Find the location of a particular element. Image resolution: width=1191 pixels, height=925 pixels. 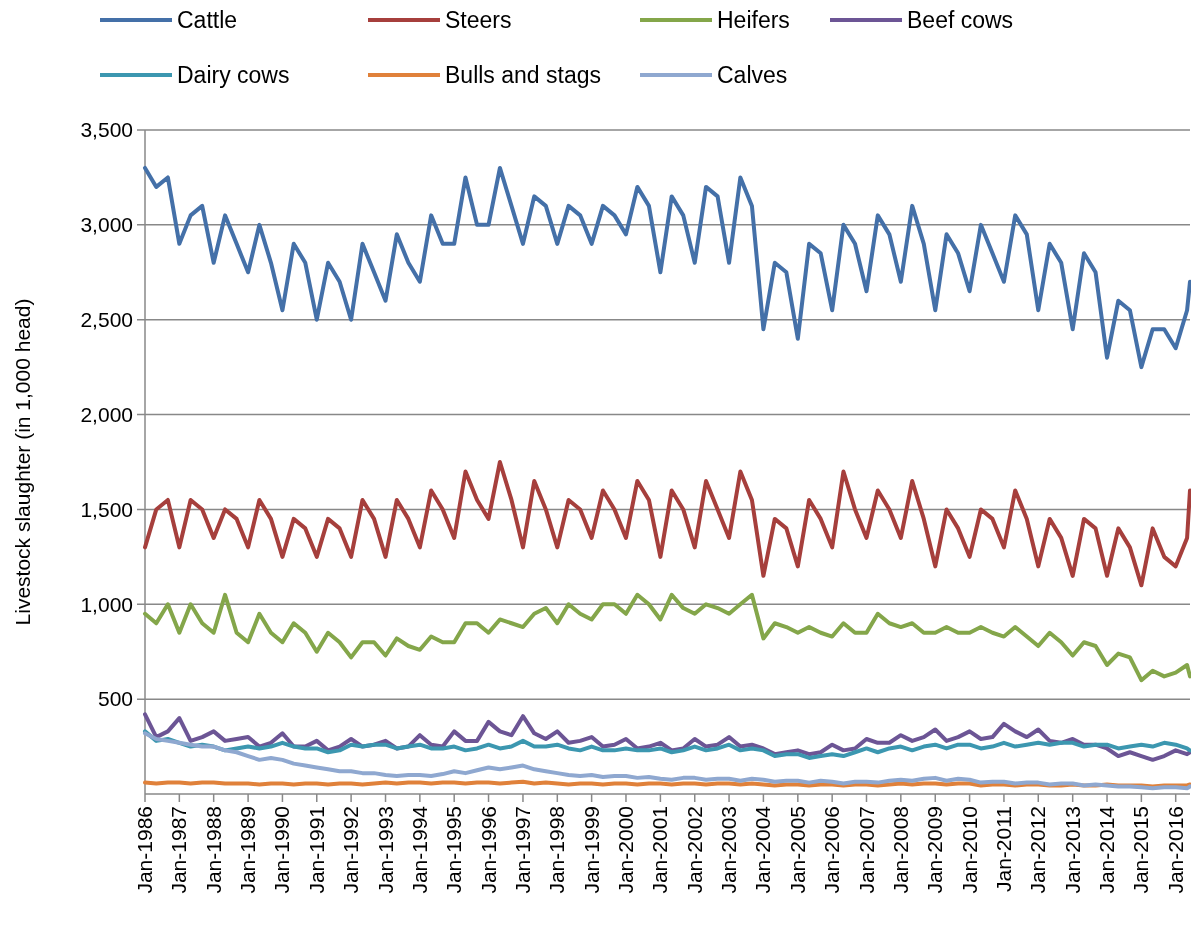

x-tick-label: Jan-1995 is located at coordinates (454, 850).